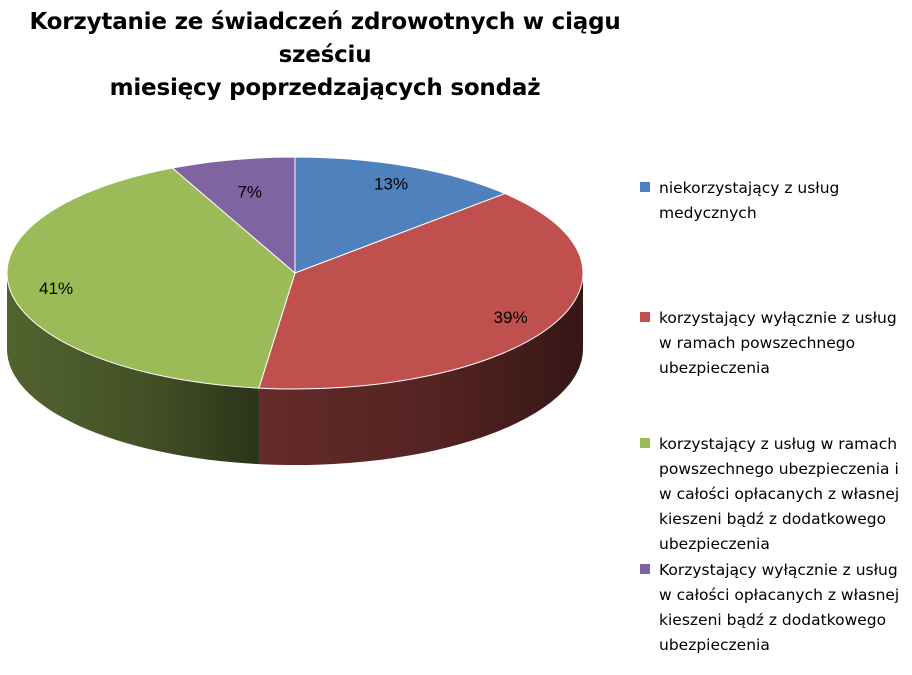 The width and height of the screenshot is (912, 675). Describe the element at coordinates (778, 318) in the screenshot. I see `legend-label-line: korzystający wyłącznie z usług` at that location.